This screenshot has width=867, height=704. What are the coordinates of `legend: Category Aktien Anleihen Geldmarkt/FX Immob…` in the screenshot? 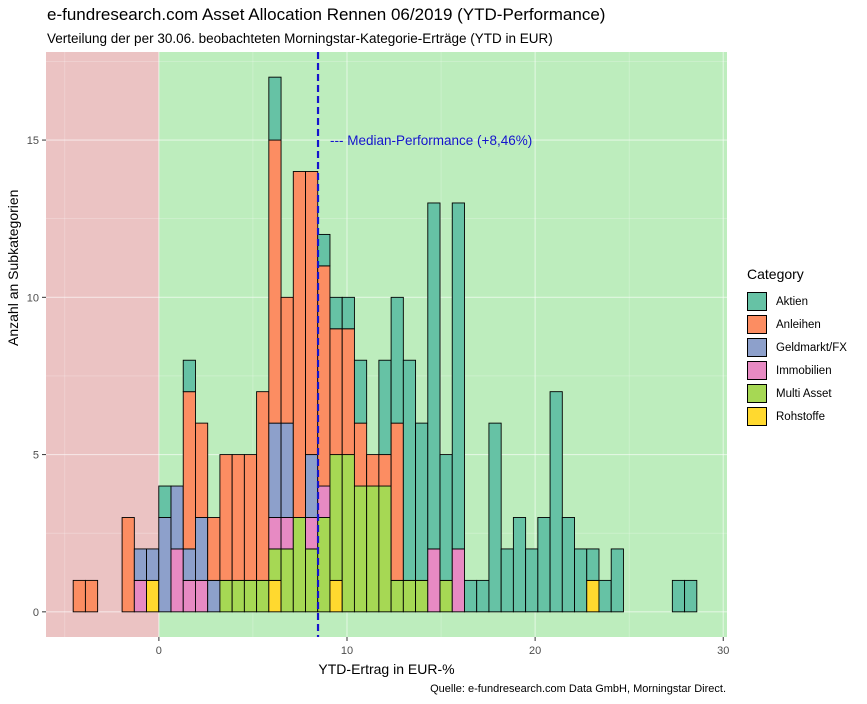 It's located at (797, 347).